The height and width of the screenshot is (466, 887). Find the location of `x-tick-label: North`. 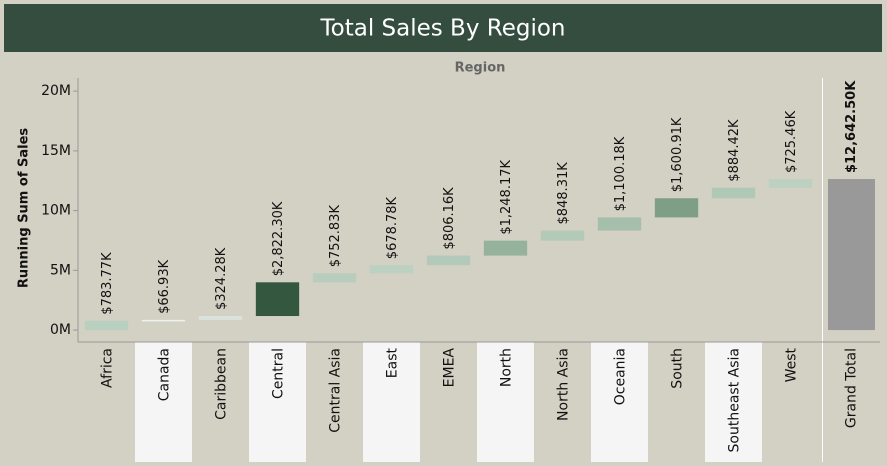

x-tick-label: North is located at coordinates (507, 367).